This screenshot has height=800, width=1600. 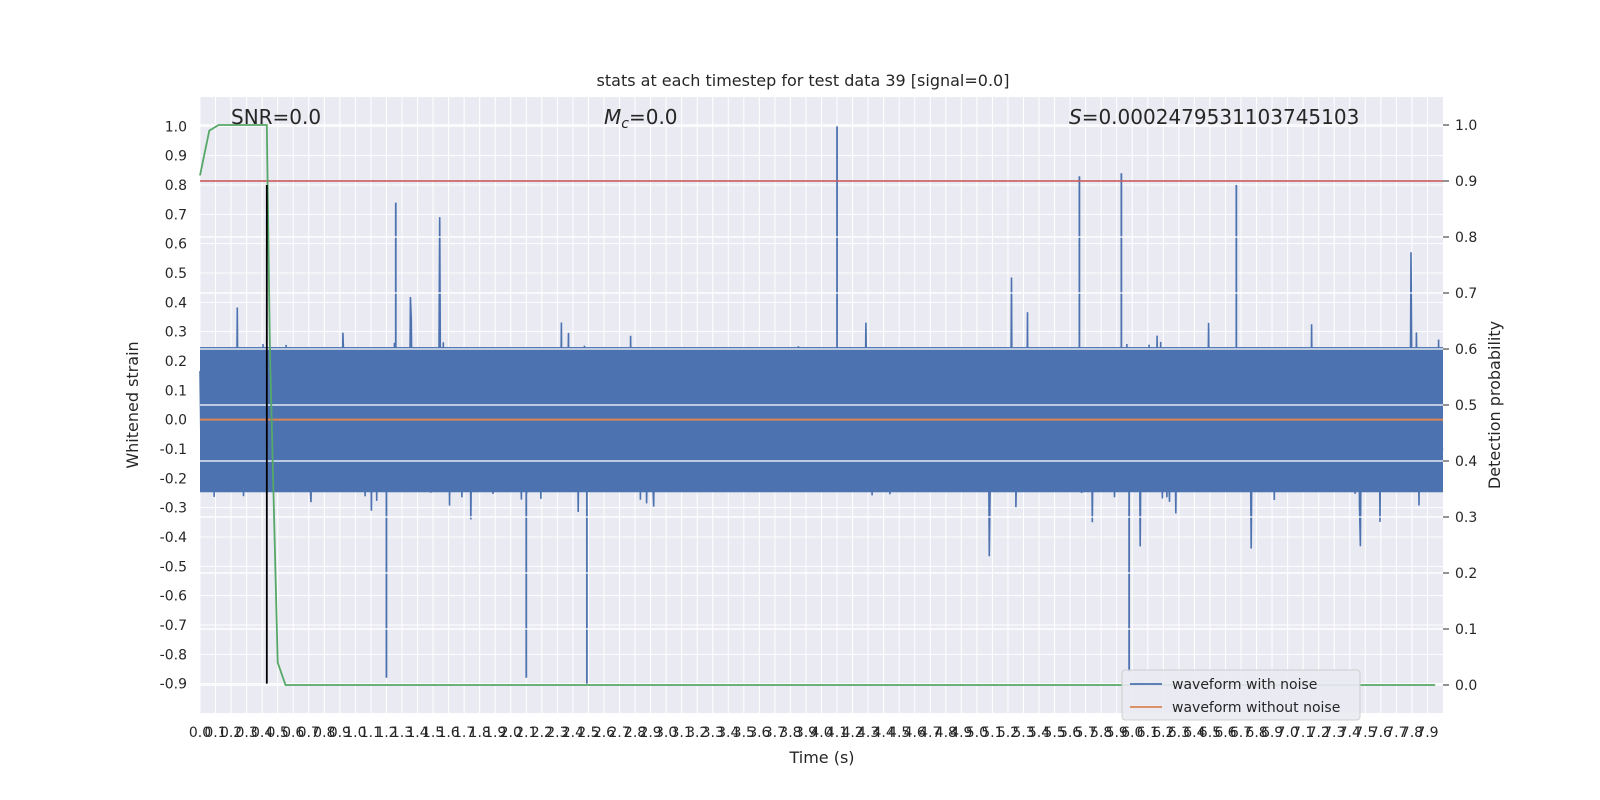 What do you see at coordinates (176, 127) in the screenshot?
I see `y-tick-label: 1.0` at bounding box center [176, 127].